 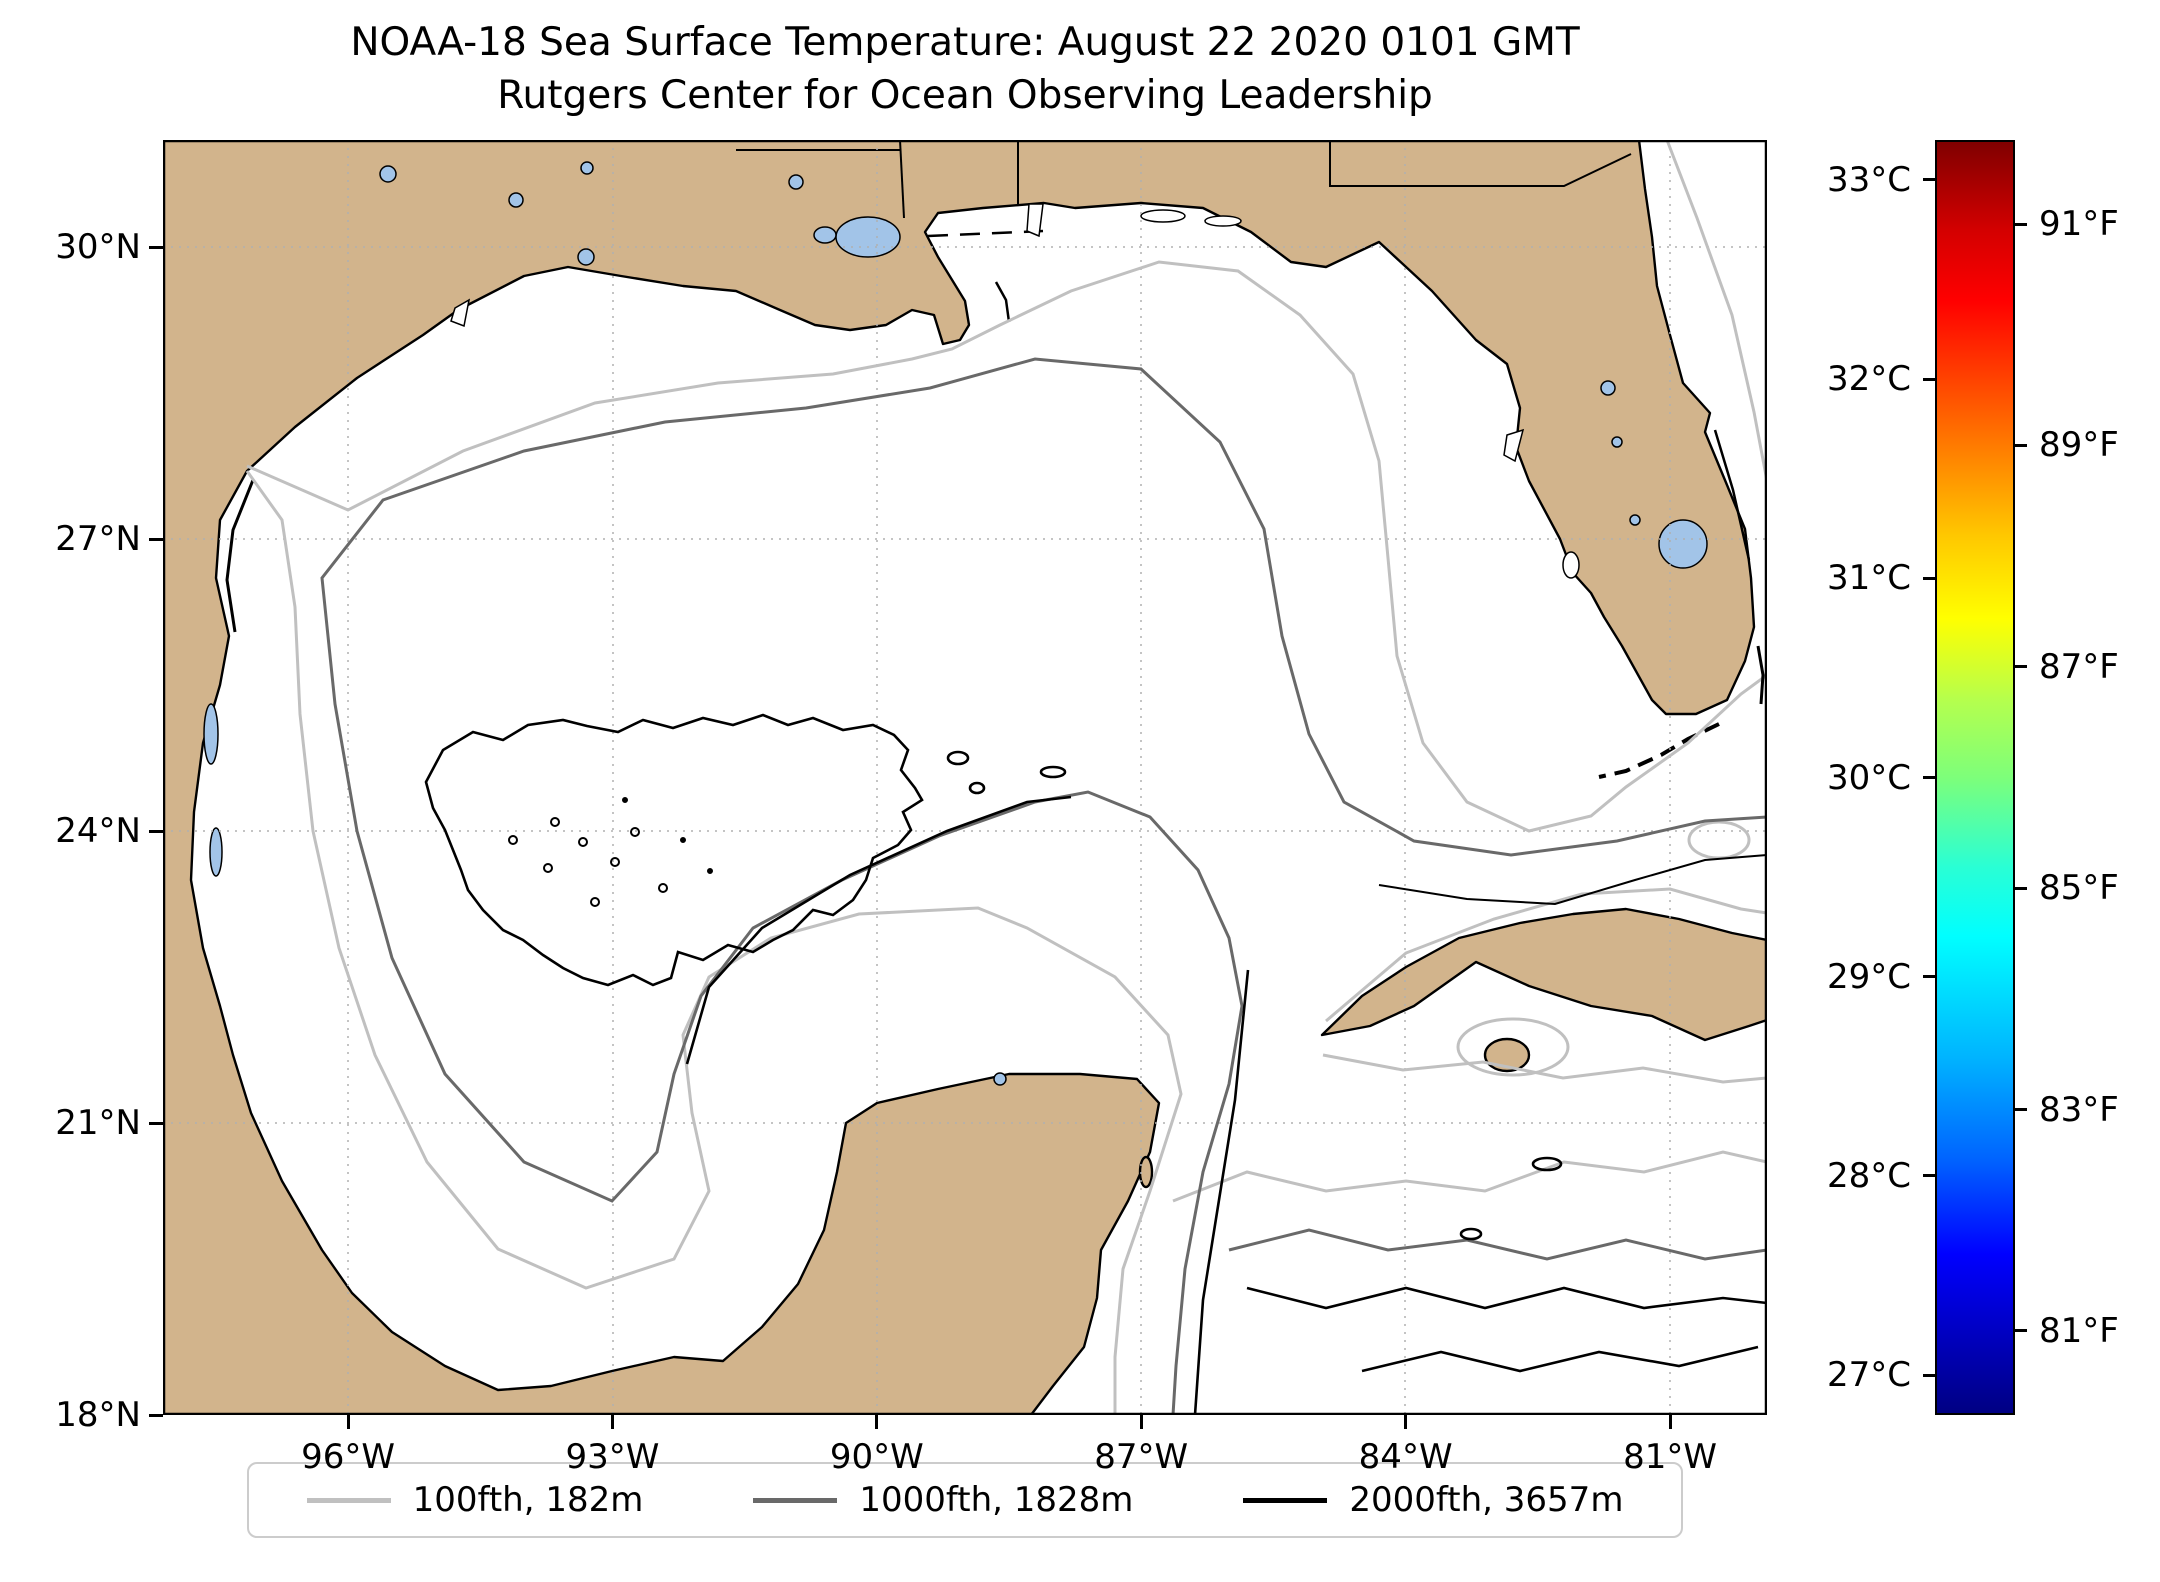 I want to click on colorbar, so click(x=1975, y=777).